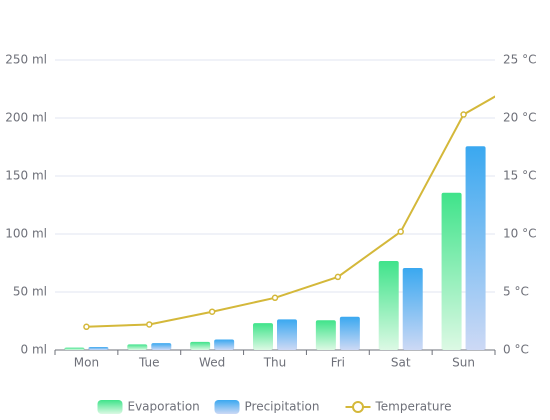 This screenshot has width=550, height=420. Describe the element at coordinates (401, 363) in the screenshot. I see `x-tick-label: Sat` at that location.